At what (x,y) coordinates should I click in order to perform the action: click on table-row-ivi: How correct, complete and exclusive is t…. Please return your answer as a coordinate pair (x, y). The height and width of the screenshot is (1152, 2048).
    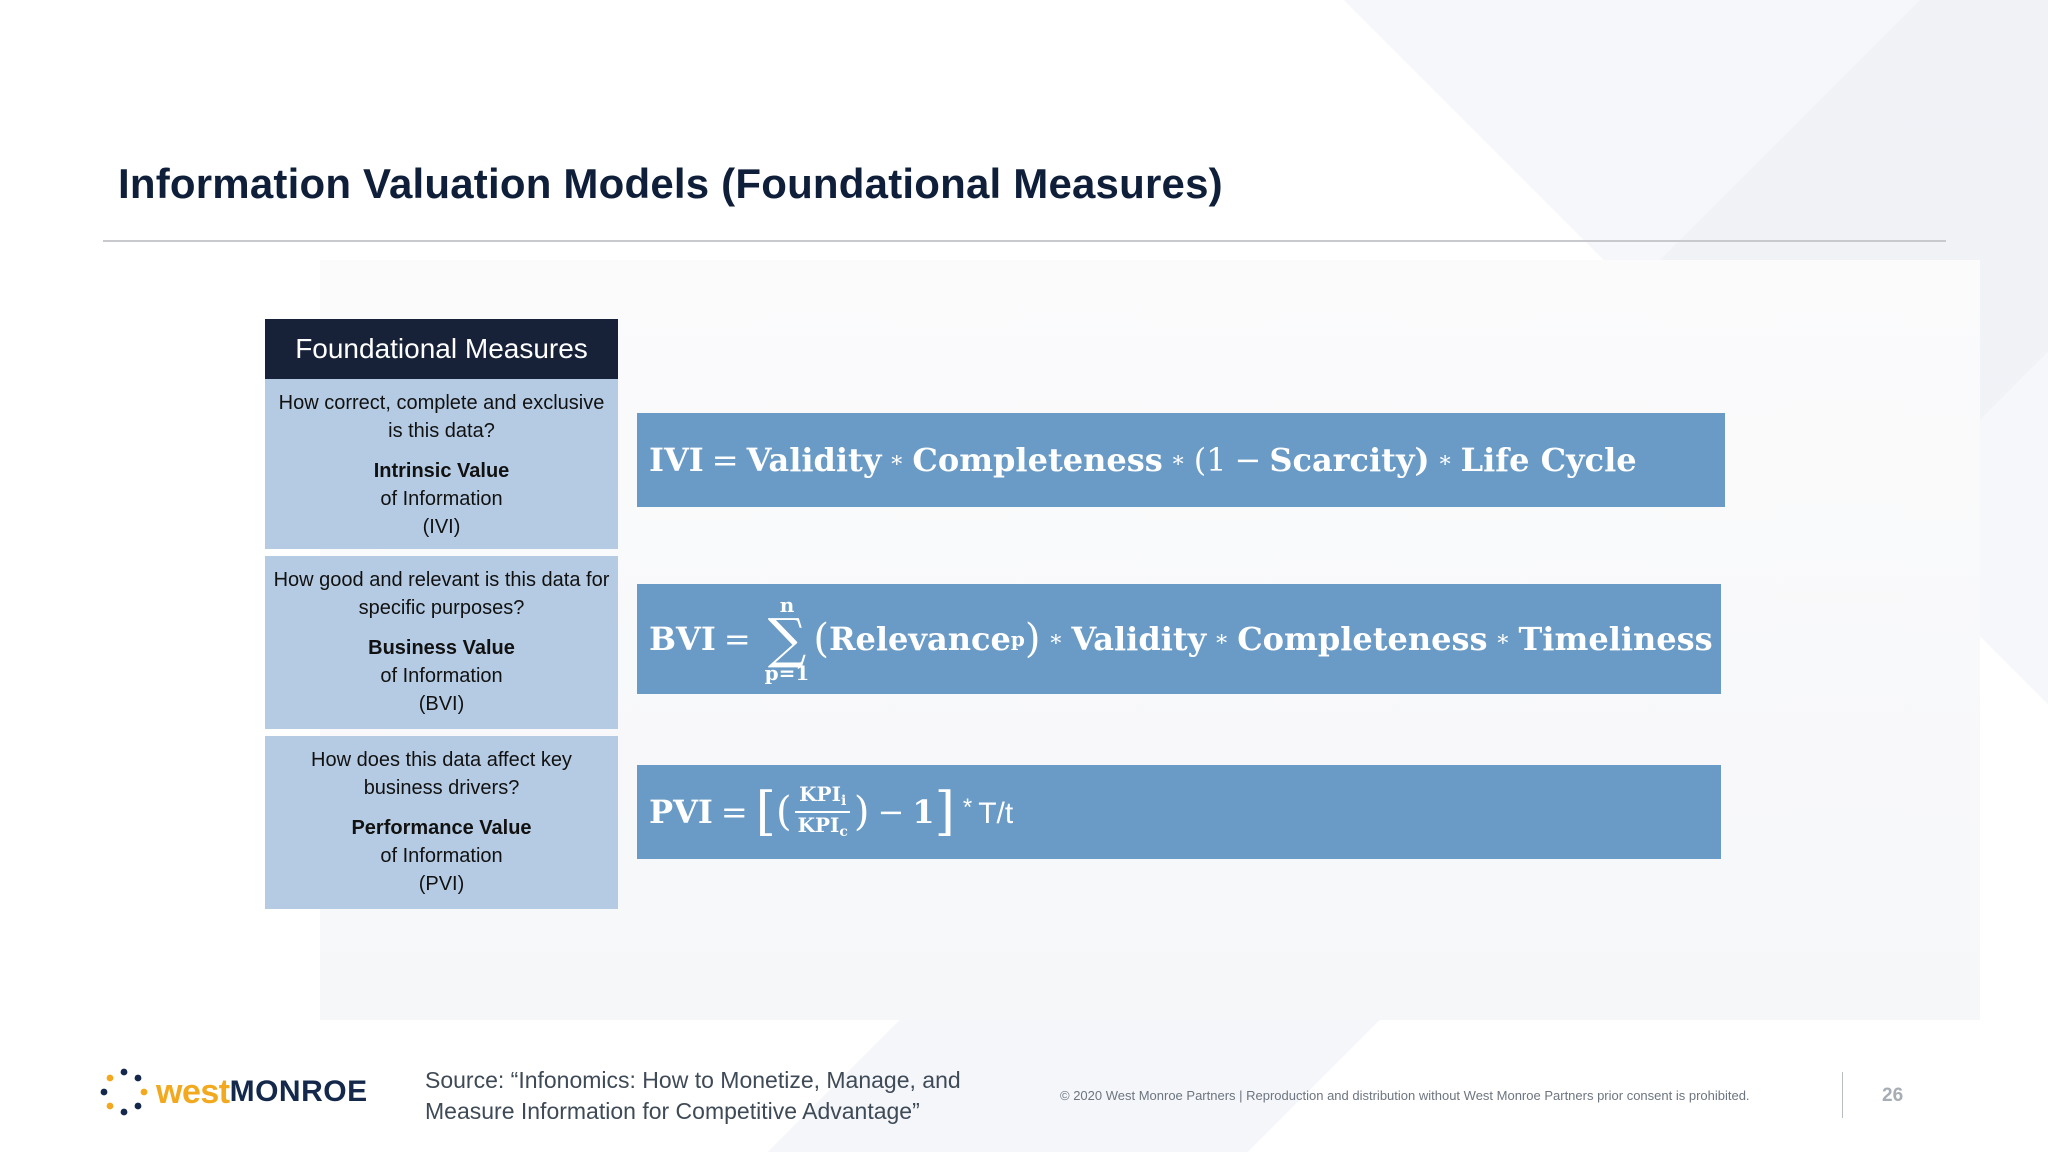
    Looking at the image, I should click on (441, 464).